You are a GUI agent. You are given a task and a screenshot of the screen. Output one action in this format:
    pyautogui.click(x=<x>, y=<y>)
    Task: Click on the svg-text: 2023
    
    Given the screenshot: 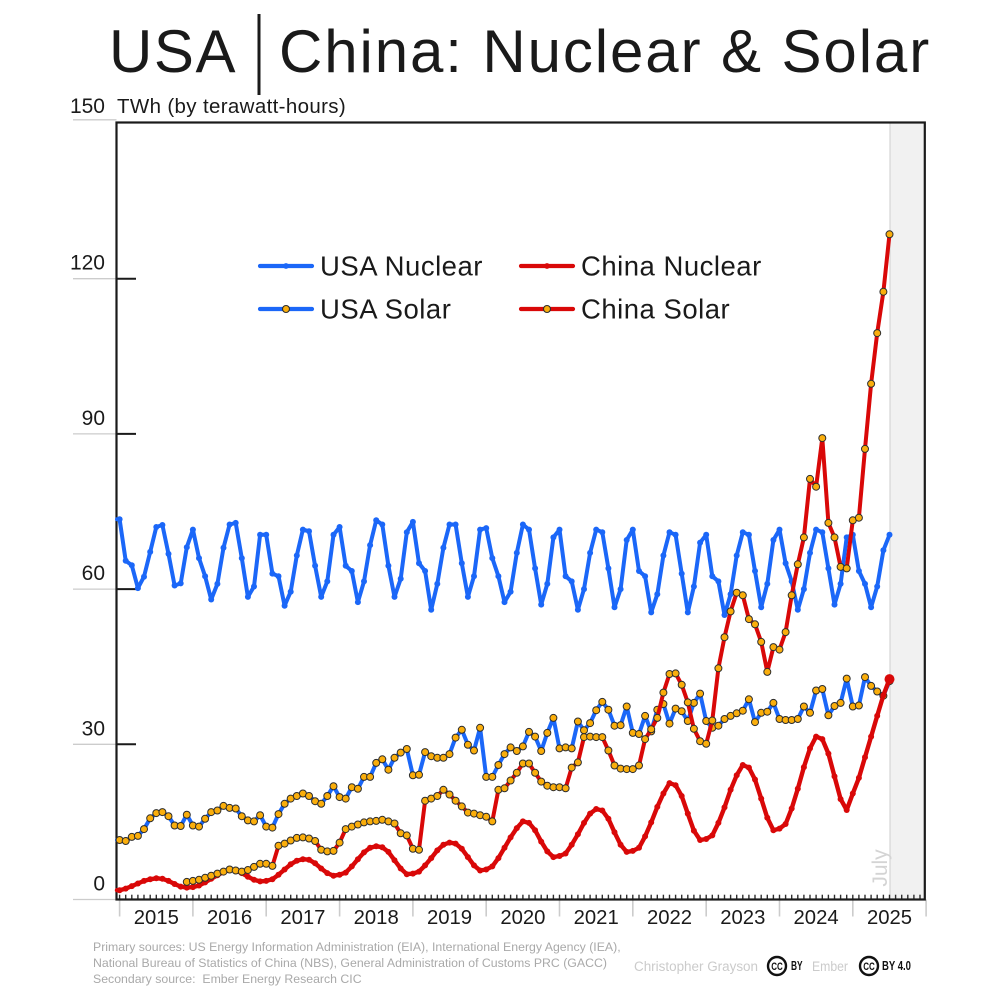 What is the action you would take?
    pyautogui.click(x=742, y=918)
    